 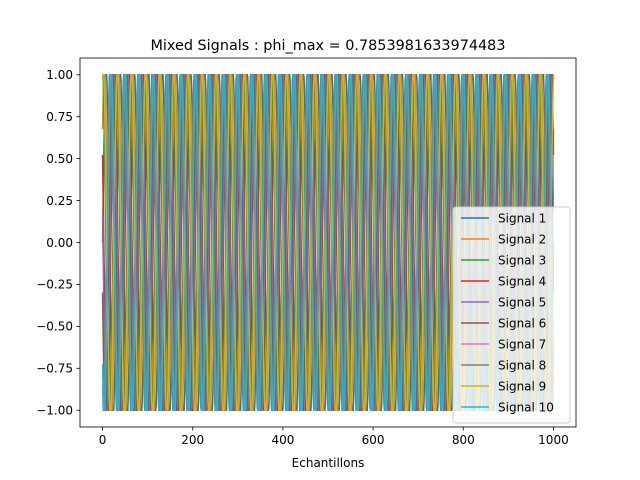 What do you see at coordinates (328, 463) in the screenshot?
I see `x-axis-label: Echantillons` at bounding box center [328, 463].